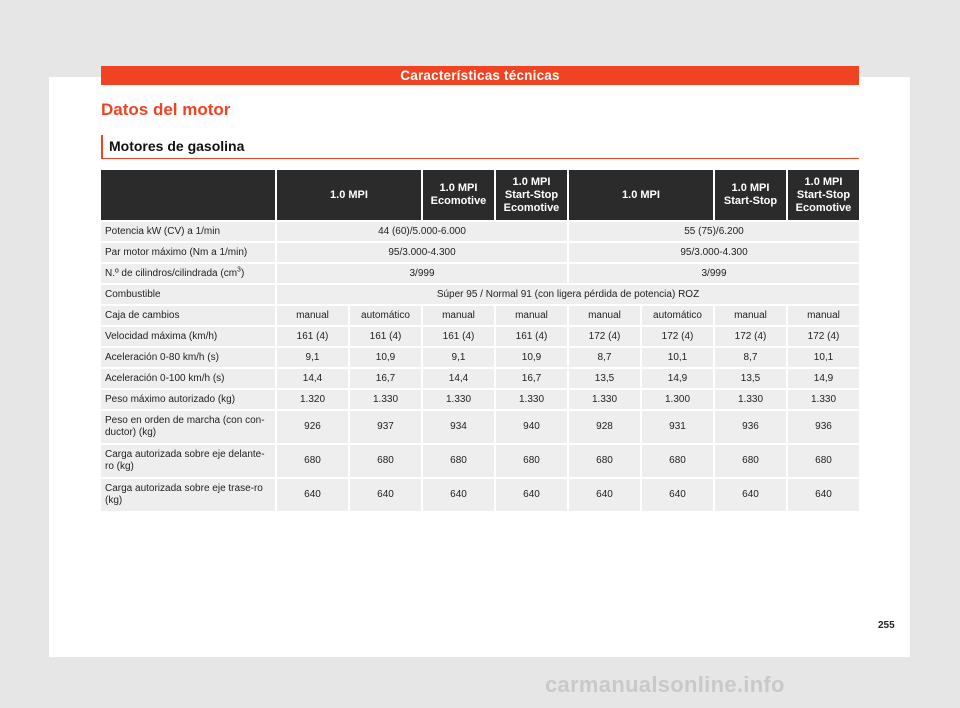 This screenshot has width=960, height=708. I want to click on row-label: Carga autorizada sobre eje trase-ro (kg), so click(188, 495).